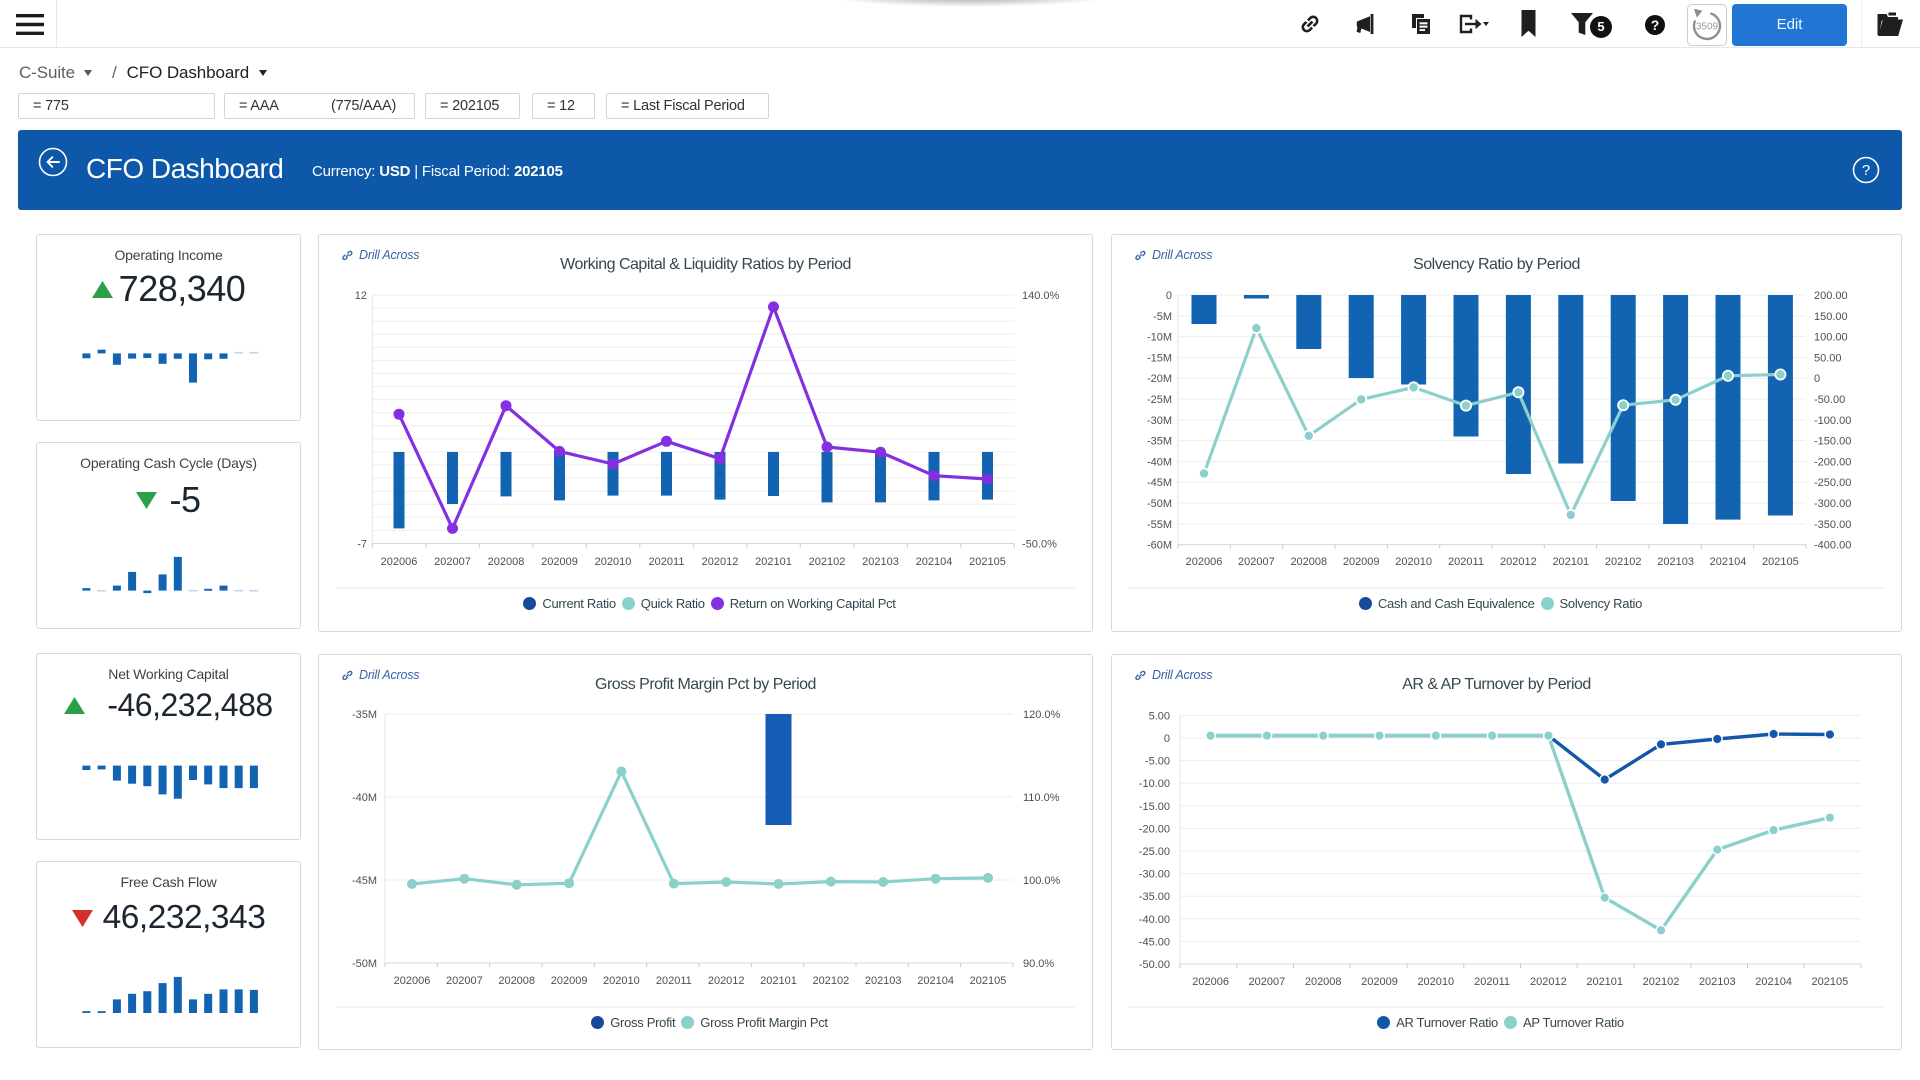  Describe the element at coordinates (1154, 920) in the screenshot. I see `svg-text: -40.00` at that location.